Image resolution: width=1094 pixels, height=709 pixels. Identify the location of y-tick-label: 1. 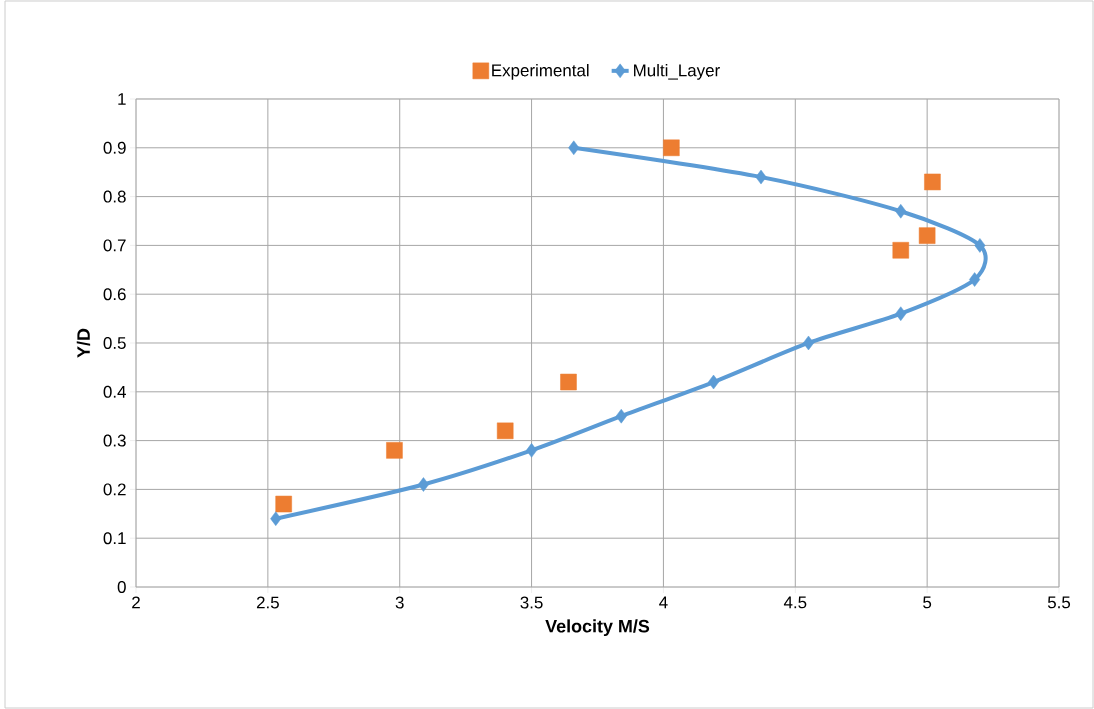
(122, 99).